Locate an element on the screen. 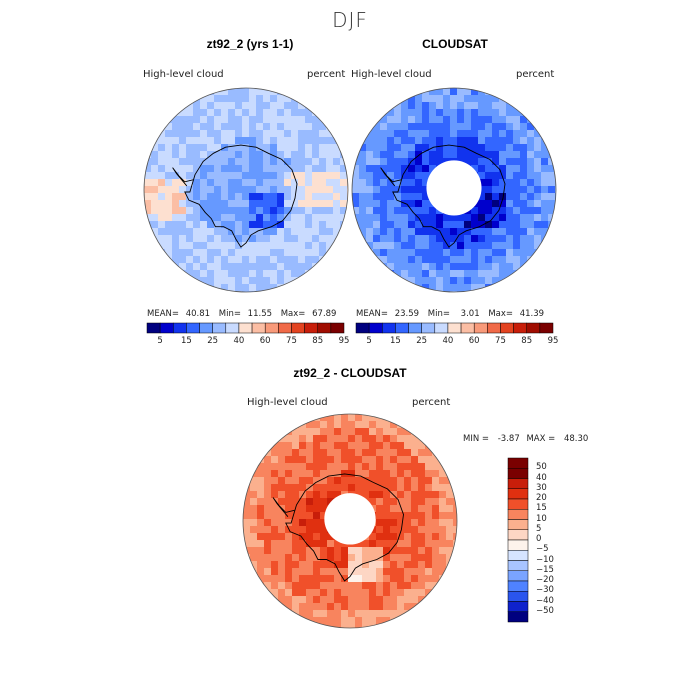 Image resolution: width=700 pixels, height=700 pixels. map-boundary is located at coordinates (246, 190).